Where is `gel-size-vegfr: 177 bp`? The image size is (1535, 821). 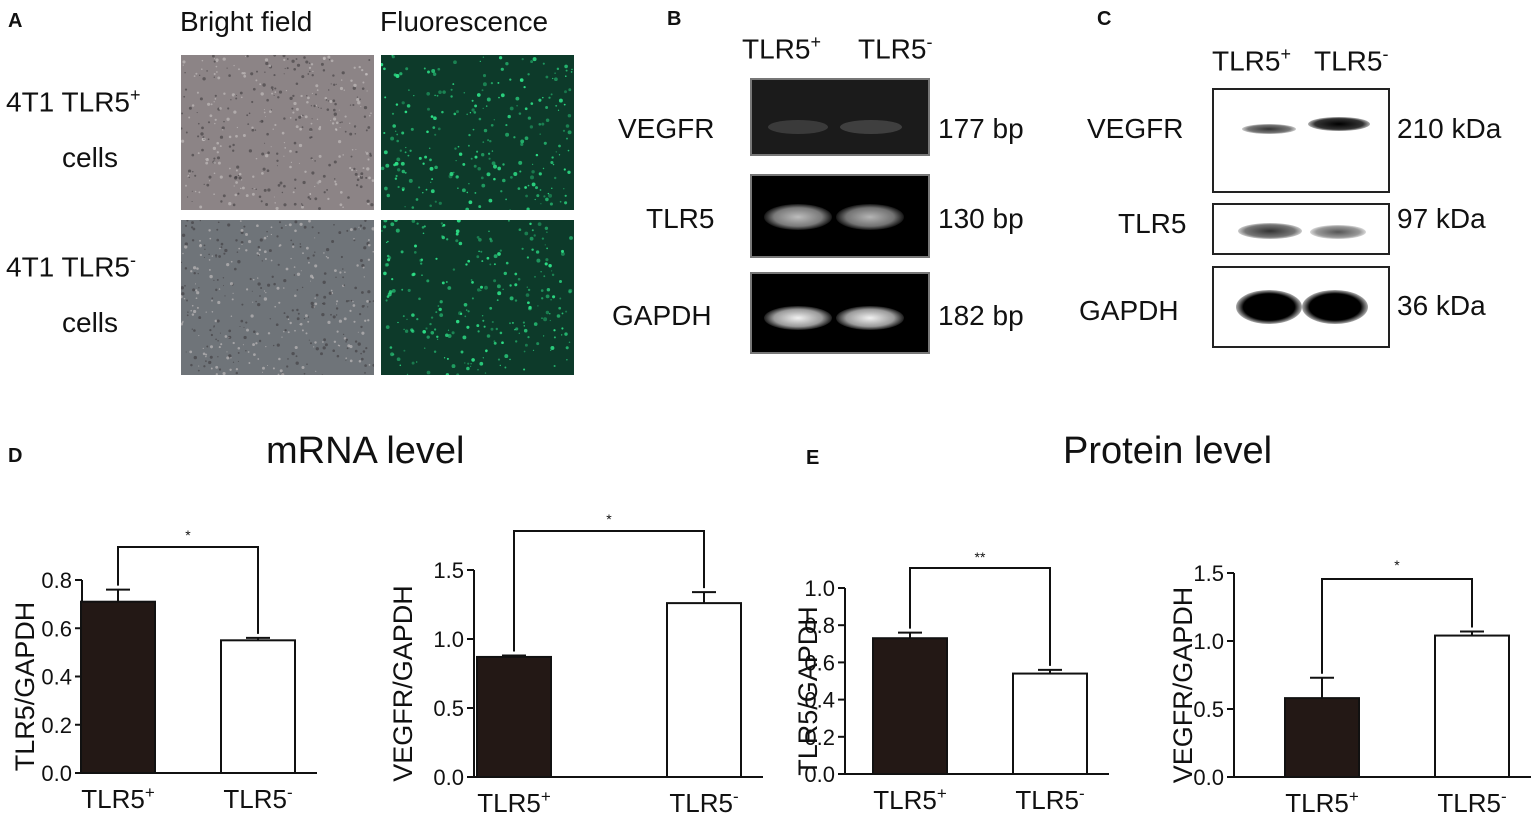 gel-size-vegfr: 177 bp is located at coordinates (981, 128).